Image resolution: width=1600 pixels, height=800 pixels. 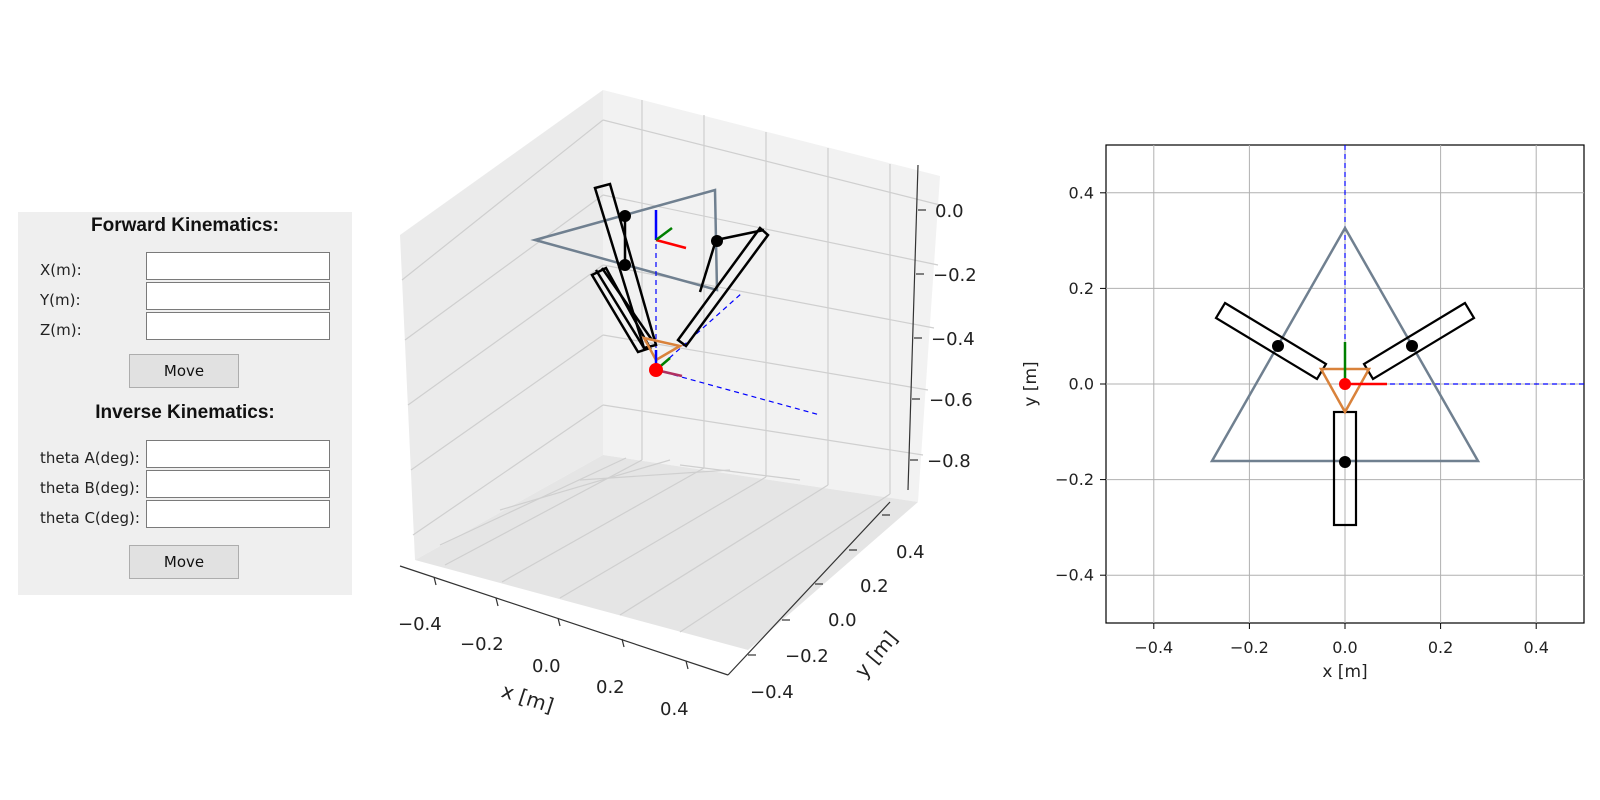 I want to click on y-input, so click(x=238, y=296).